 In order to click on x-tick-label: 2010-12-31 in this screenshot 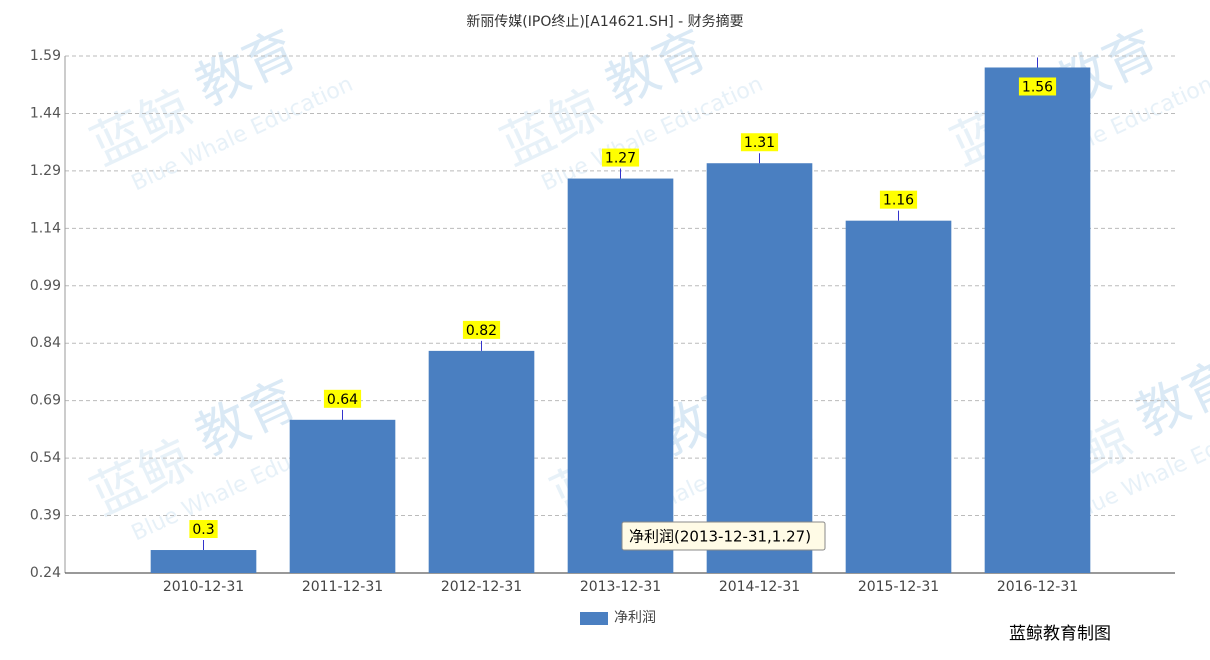, I will do `click(203, 587)`.